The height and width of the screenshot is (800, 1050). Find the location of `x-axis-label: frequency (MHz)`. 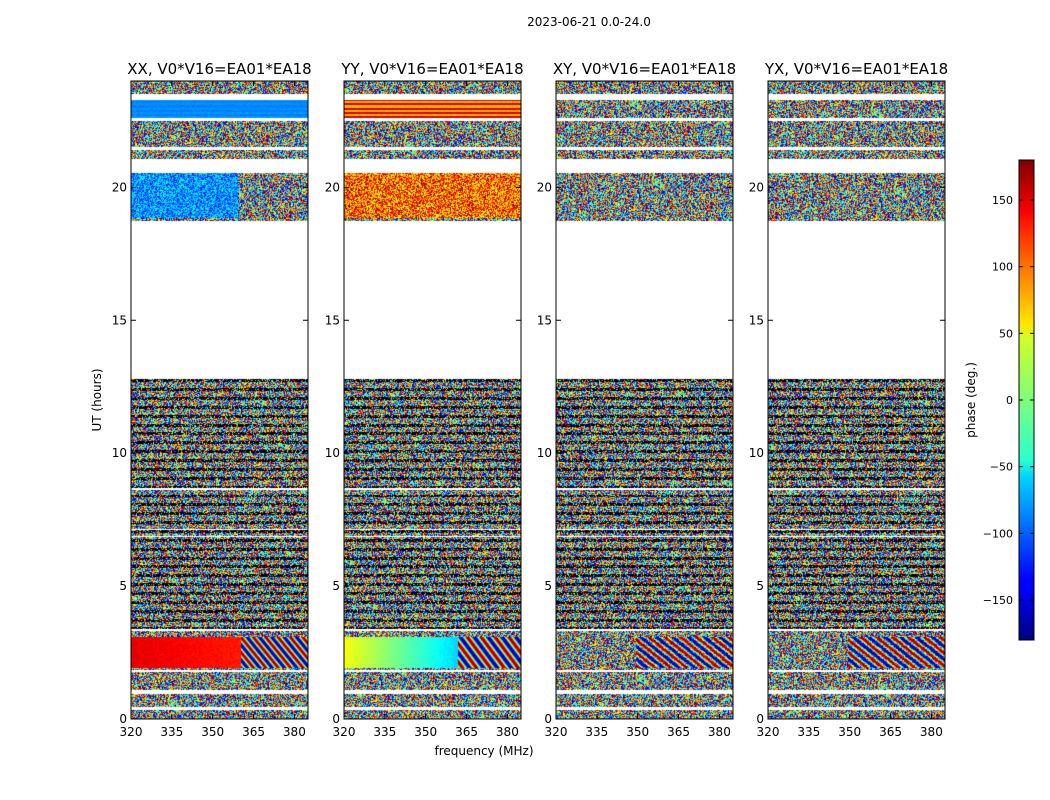

x-axis-label: frequency (MHz) is located at coordinates (483, 751).